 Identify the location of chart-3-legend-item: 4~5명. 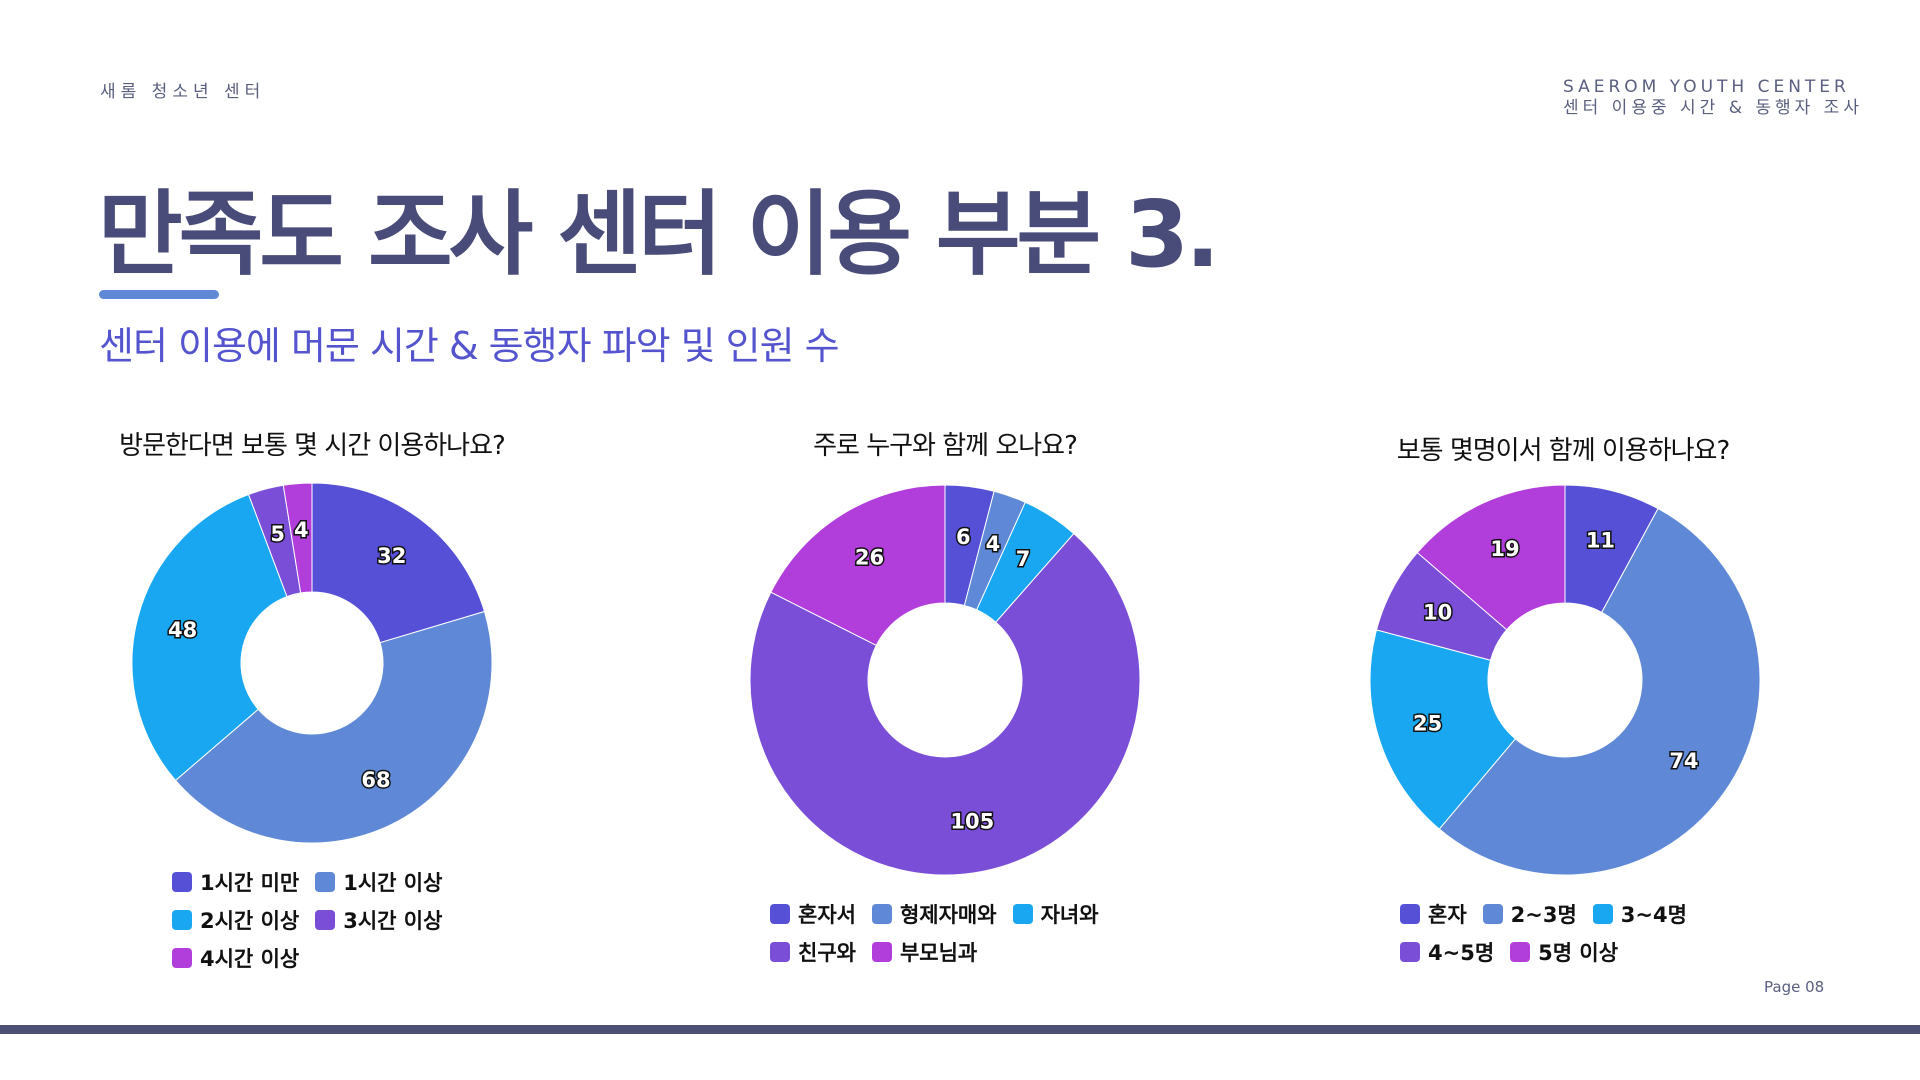
(1447, 952).